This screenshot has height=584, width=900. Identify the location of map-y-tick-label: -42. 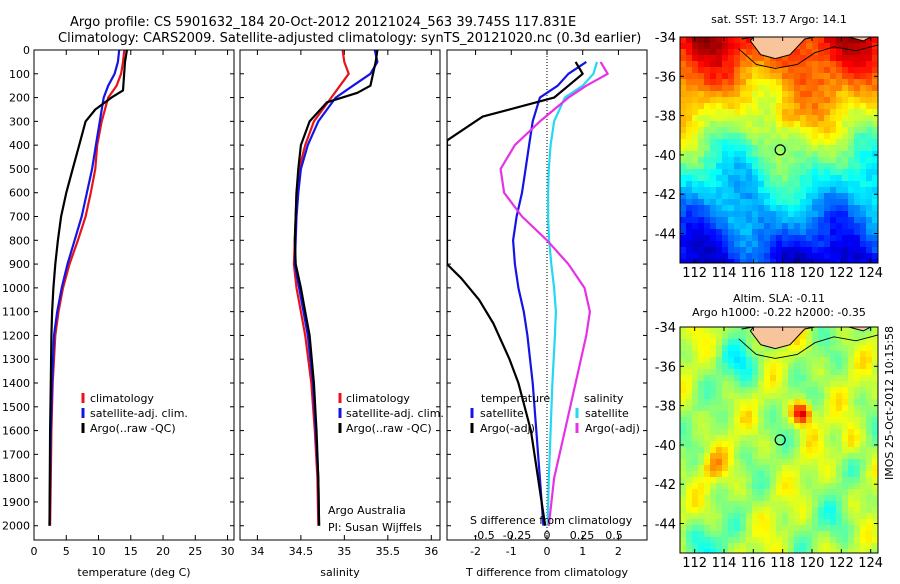
(665, 485).